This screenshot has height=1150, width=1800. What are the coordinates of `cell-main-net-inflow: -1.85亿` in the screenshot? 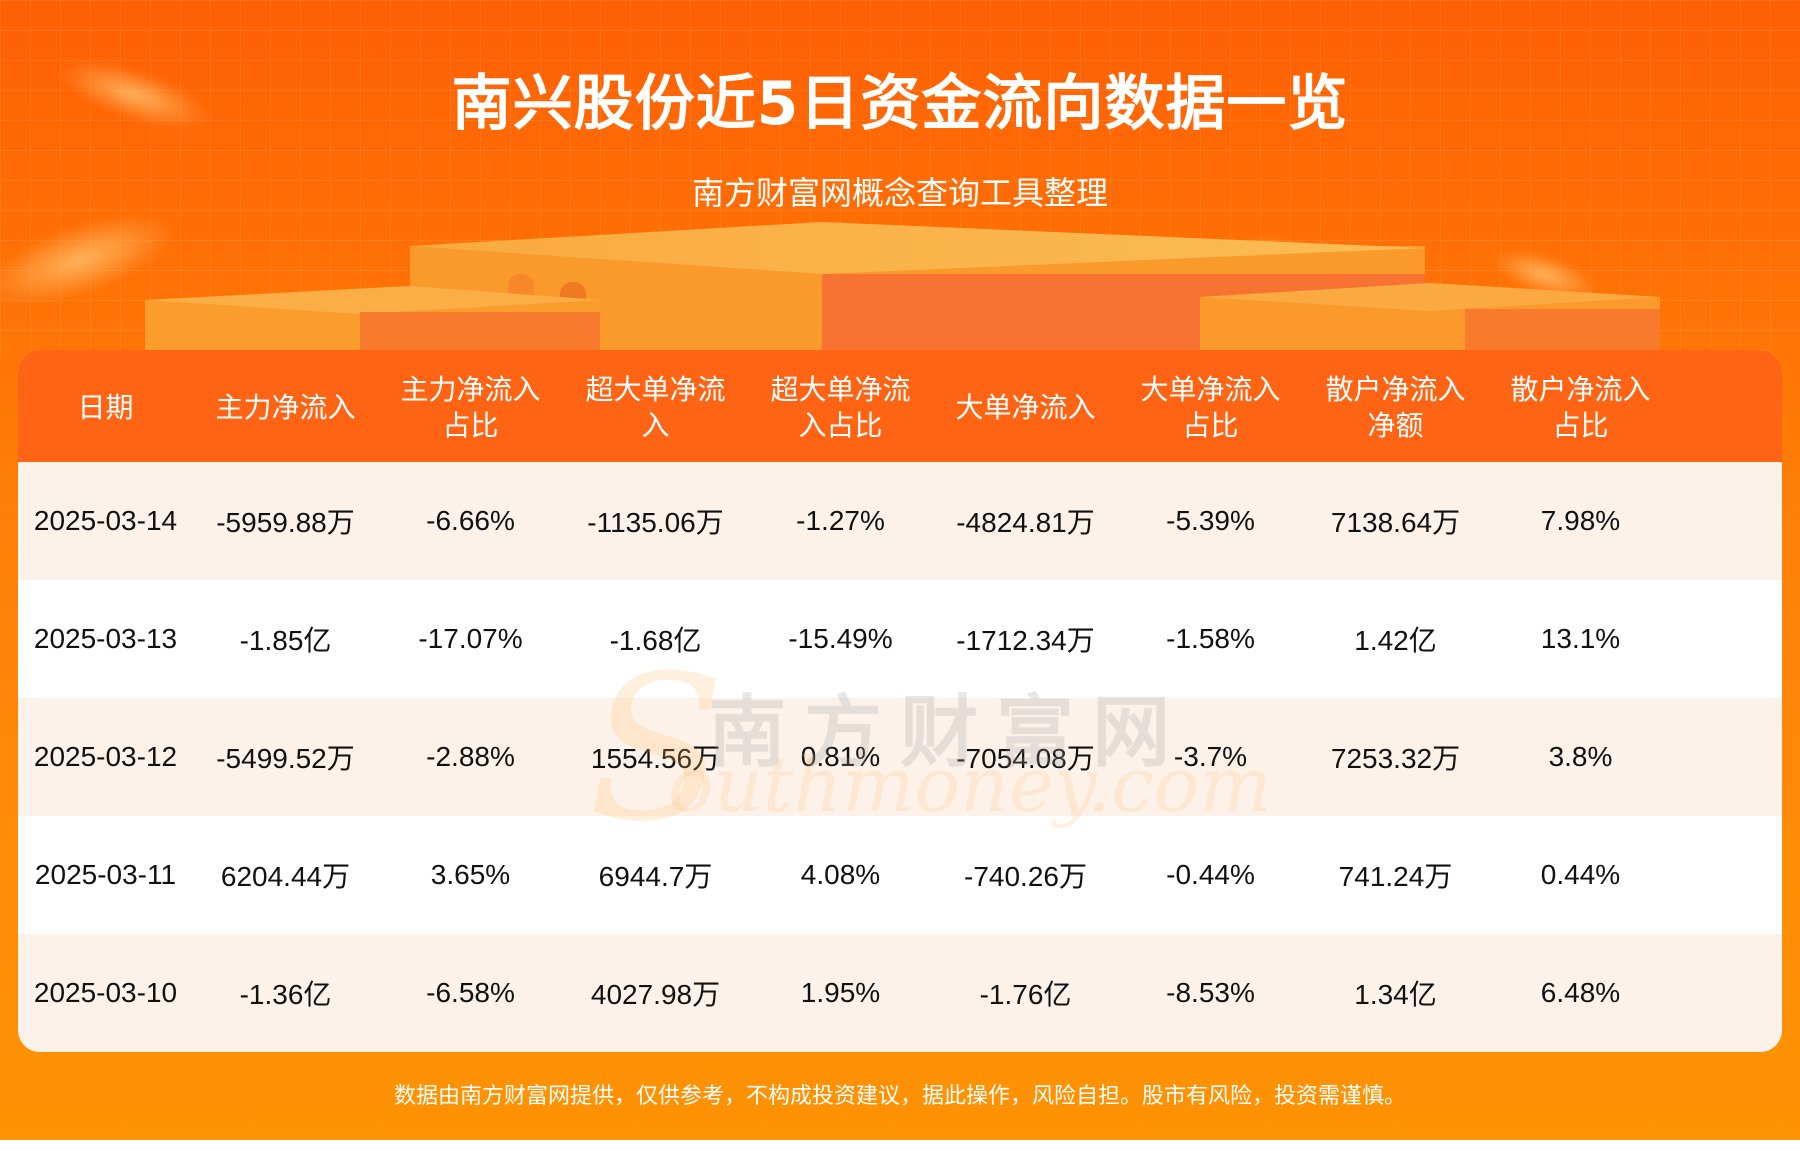 It's located at (285, 640).